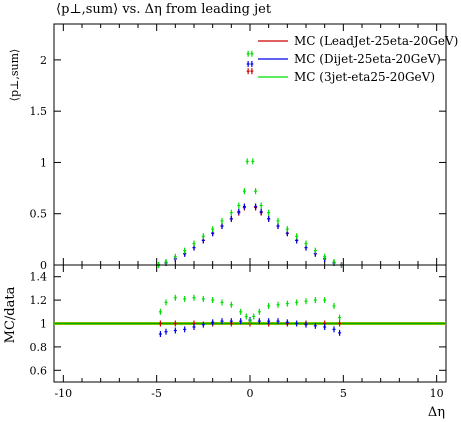  What do you see at coordinates (364, 77) in the screenshot?
I see `legend-entry: MC (3jet-eta25-20GeV)` at bounding box center [364, 77].